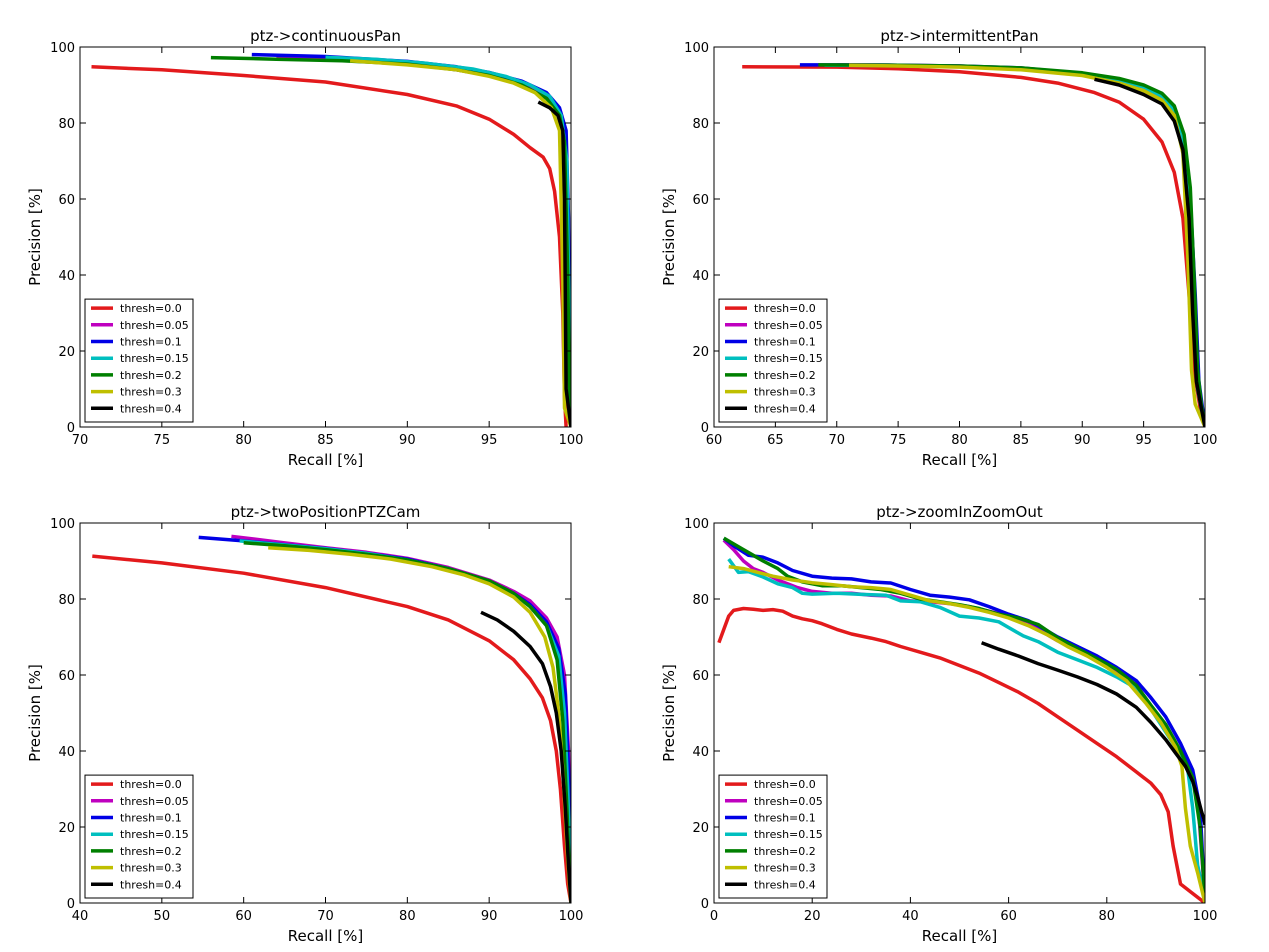 This screenshot has width=1269, height=952. What do you see at coordinates (959, 36) in the screenshot?
I see `chart-title: ptz->intermittentPan` at bounding box center [959, 36].